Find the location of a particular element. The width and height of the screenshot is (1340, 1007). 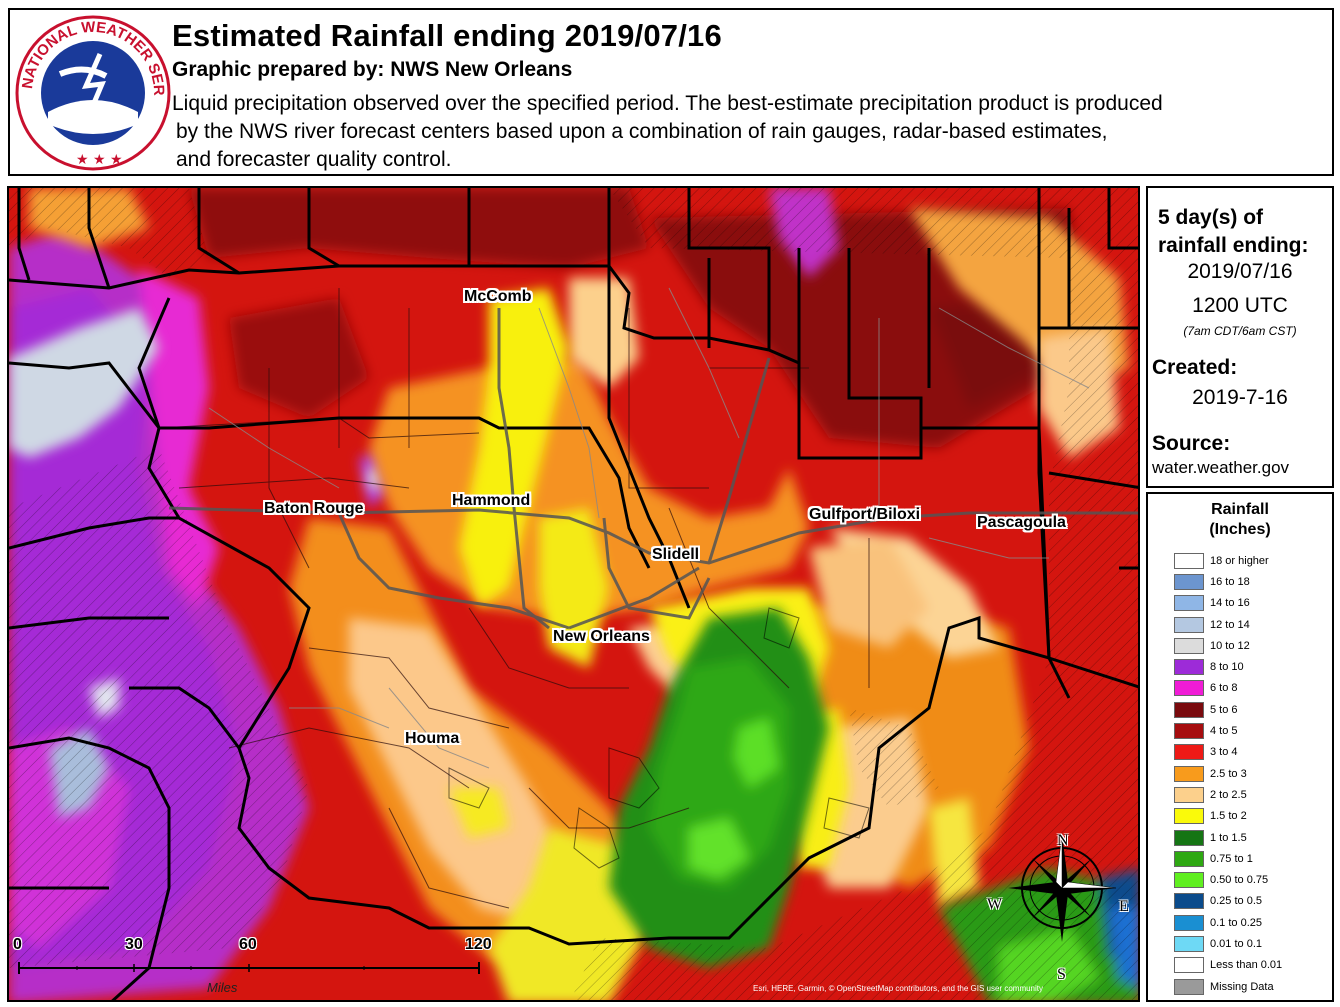

legend-item: 10 to 12 is located at coordinates (1228, 645).